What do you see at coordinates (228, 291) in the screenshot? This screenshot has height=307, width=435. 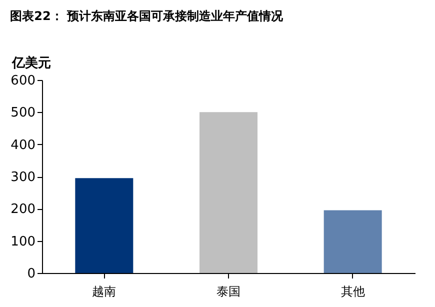 I see `x-tick-label: 泰国` at bounding box center [228, 291].